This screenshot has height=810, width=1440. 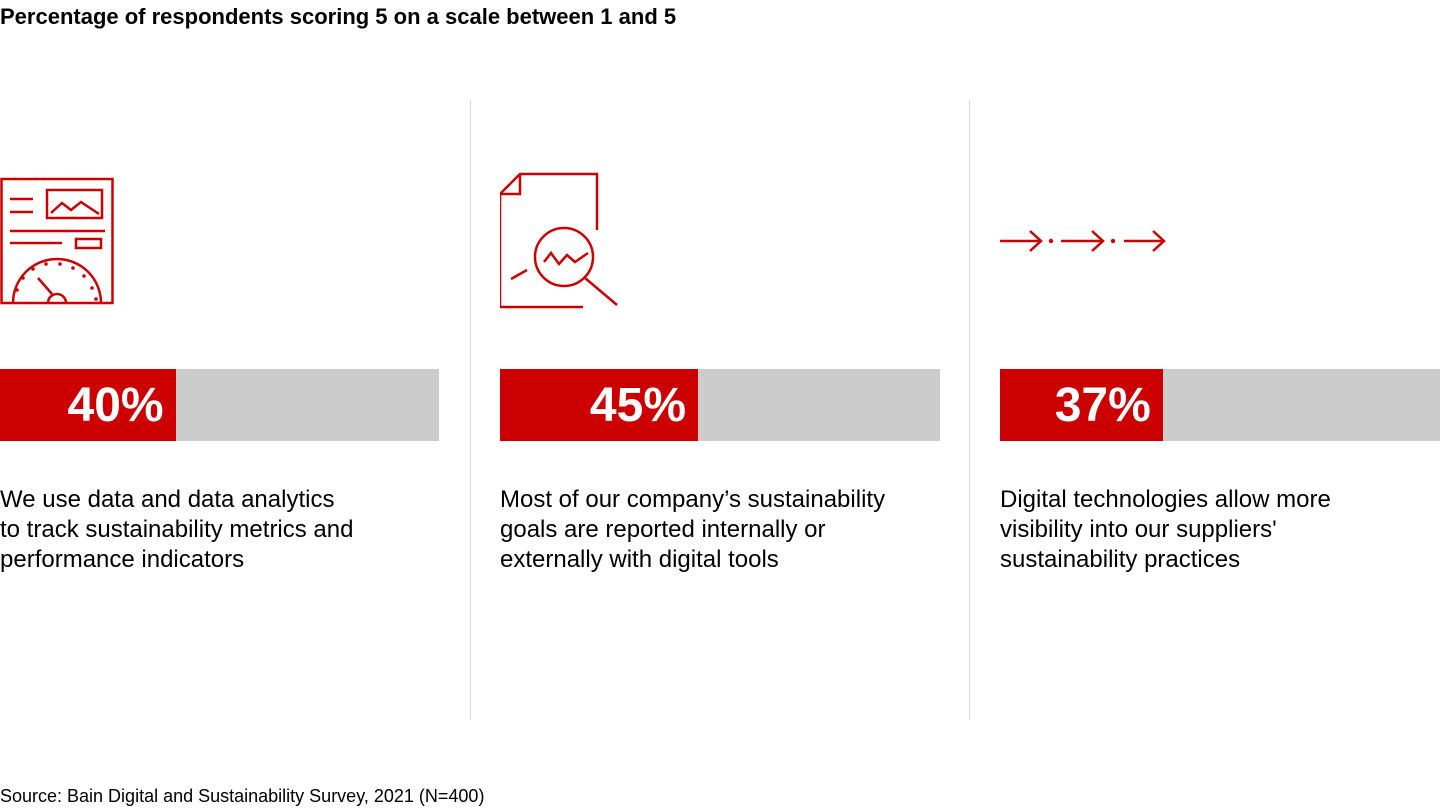 What do you see at coordinates (1165, 499) in the screenshot?
I see `description-line: Digital technologies allow more` at bounding box center [1165, 499].